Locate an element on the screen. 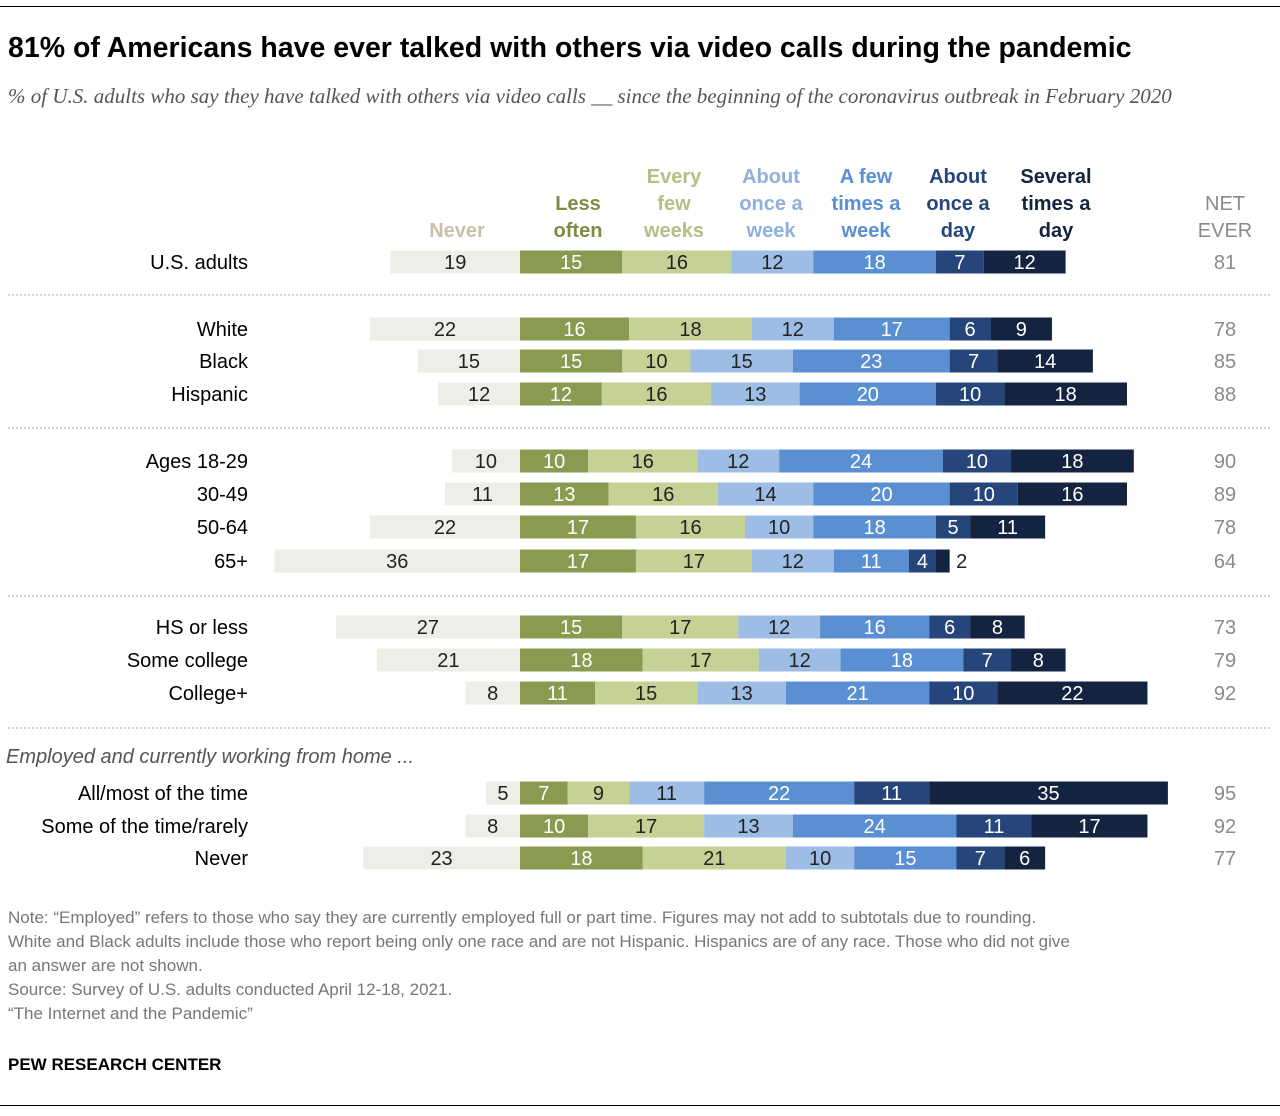 Image resolution: width=1280 pixels, height=1116 pixels. net-header-label: EVER is located at coordinates (1225, 231).